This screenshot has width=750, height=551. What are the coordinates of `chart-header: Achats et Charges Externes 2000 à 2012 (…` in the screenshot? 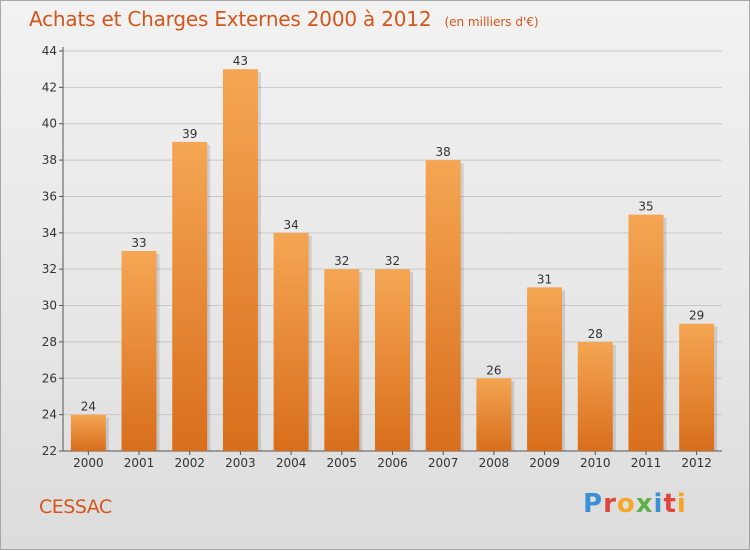 It's located at (284, 19).